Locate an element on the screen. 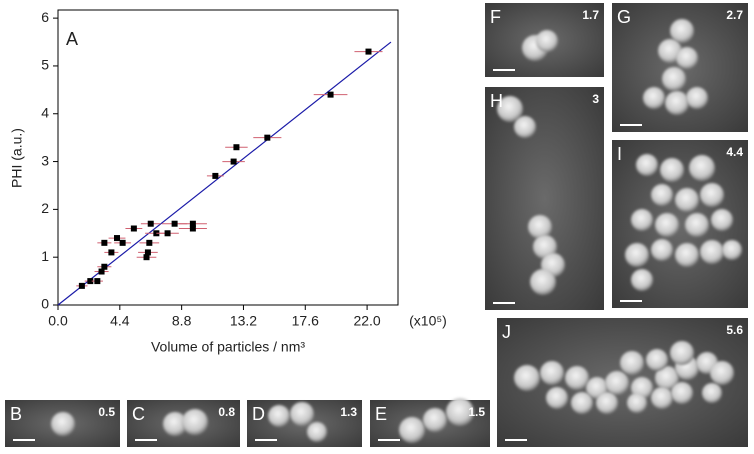 The image size is (754, 454). micrograph-panel: J 5.6 is located at coordinates (622, 382).